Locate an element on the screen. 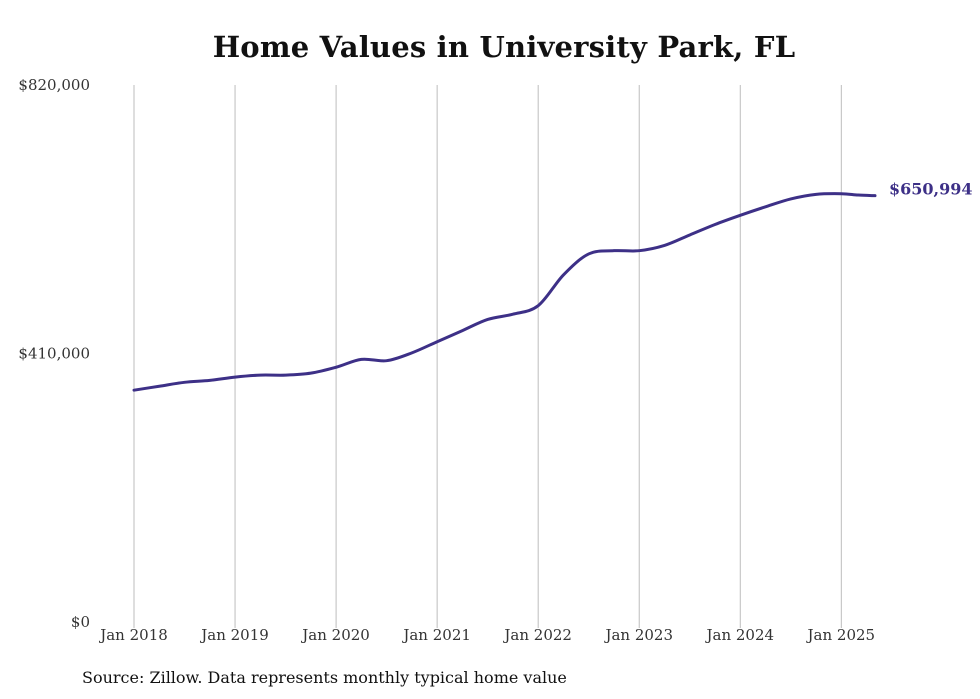  x-tick-label: Jan 2020 is located at coordinates (335, 635).